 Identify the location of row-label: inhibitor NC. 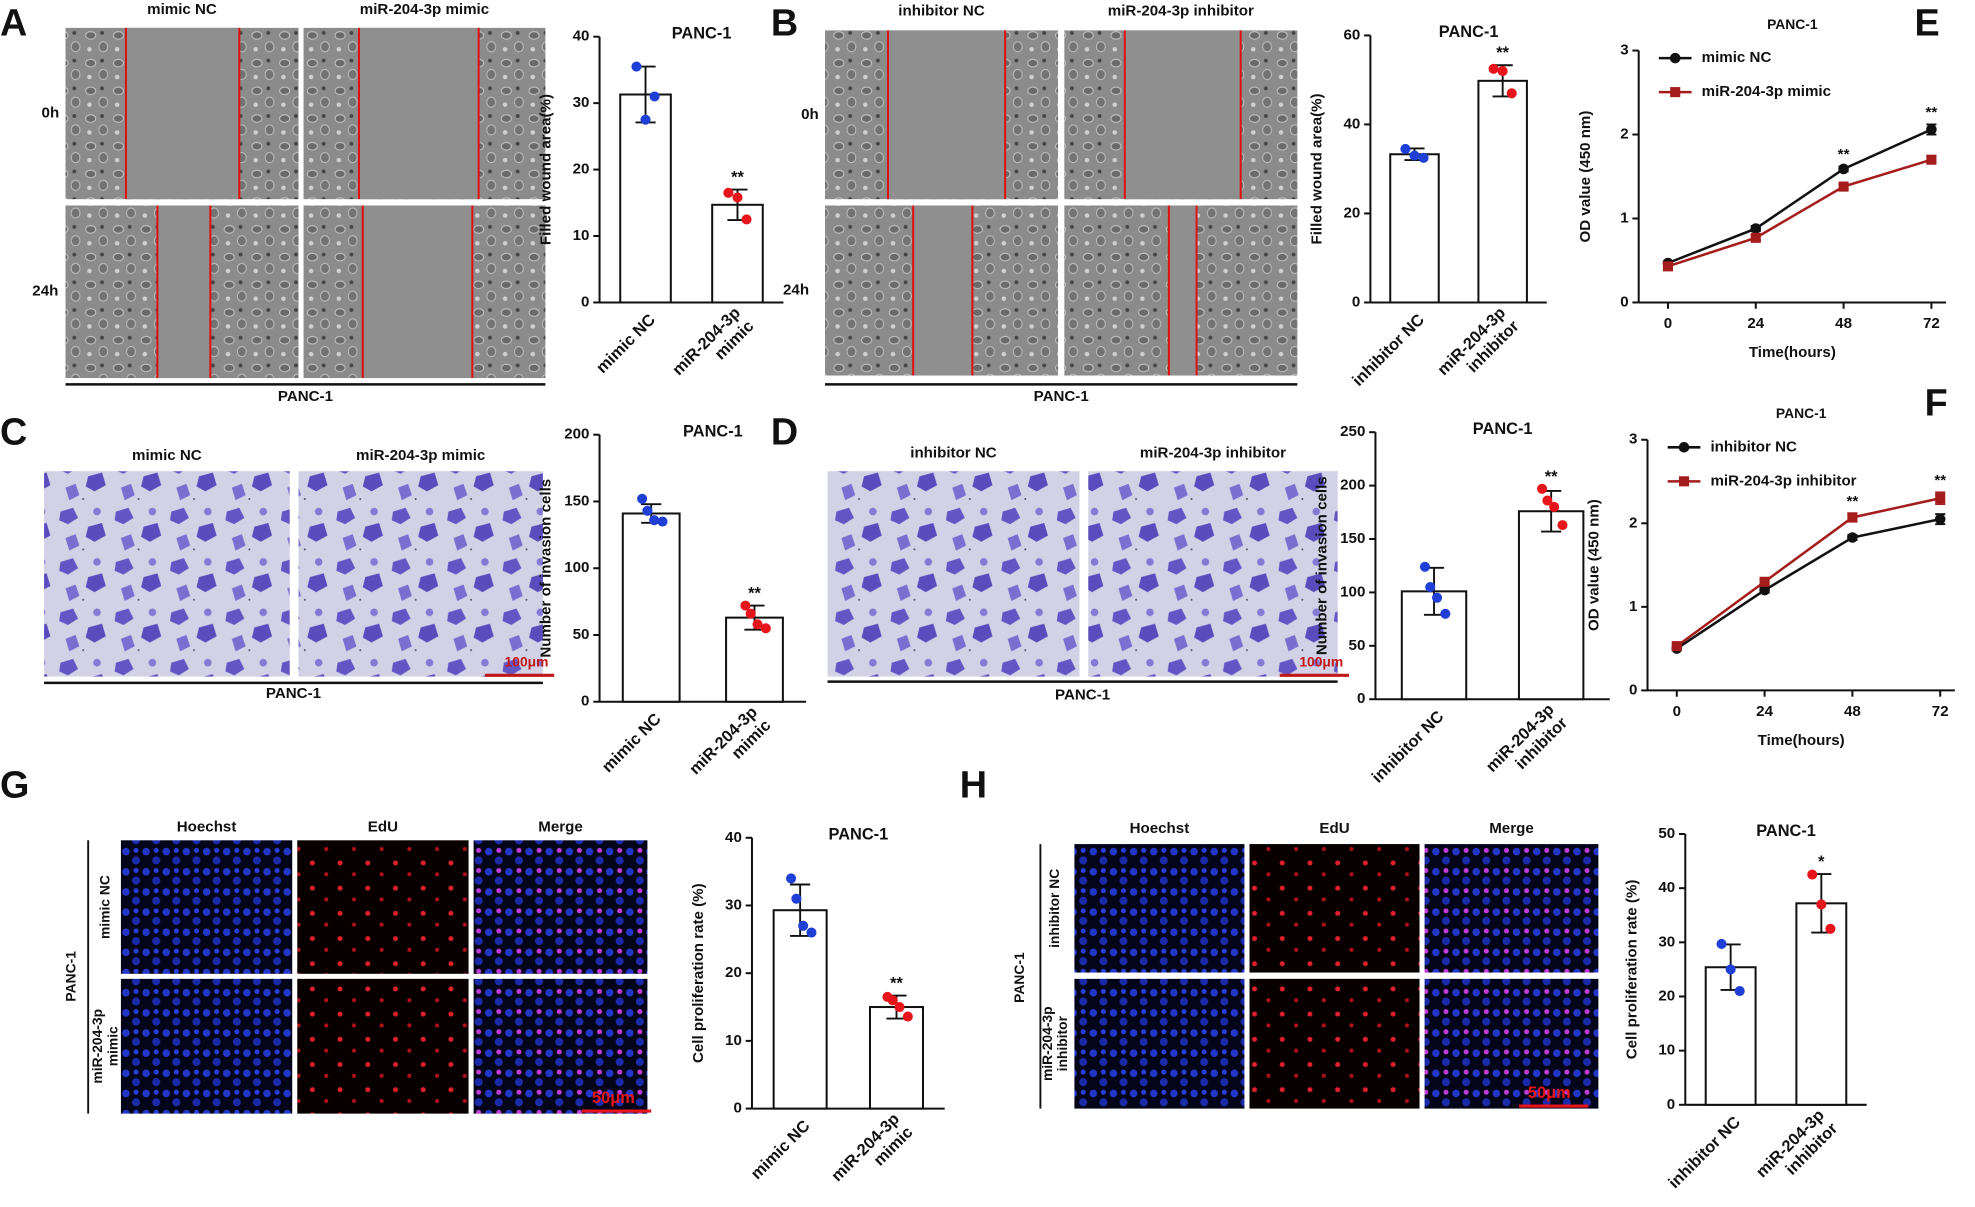
(1054, 908).